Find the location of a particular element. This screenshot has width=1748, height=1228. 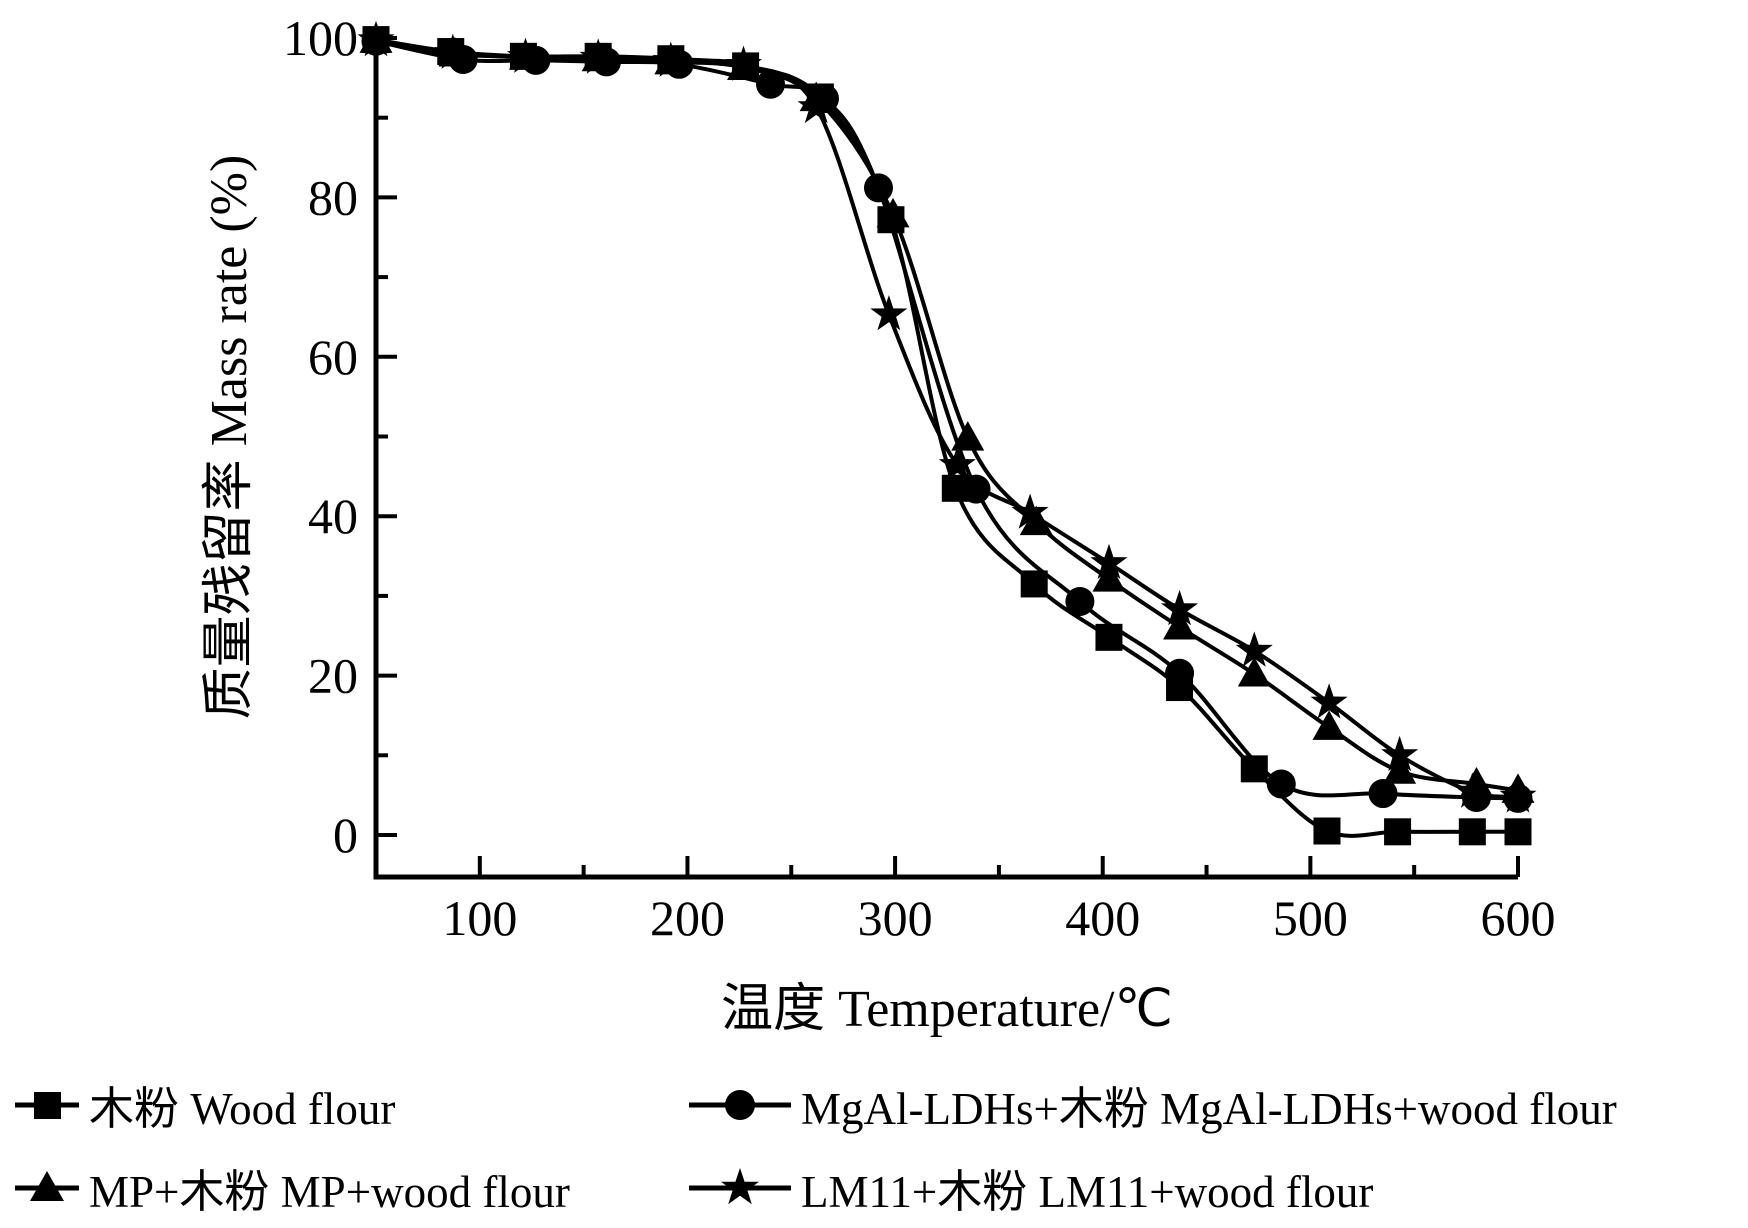

legend-item-wood-flour: 木粉 Wood flour is located at coordinates (204, 1104).